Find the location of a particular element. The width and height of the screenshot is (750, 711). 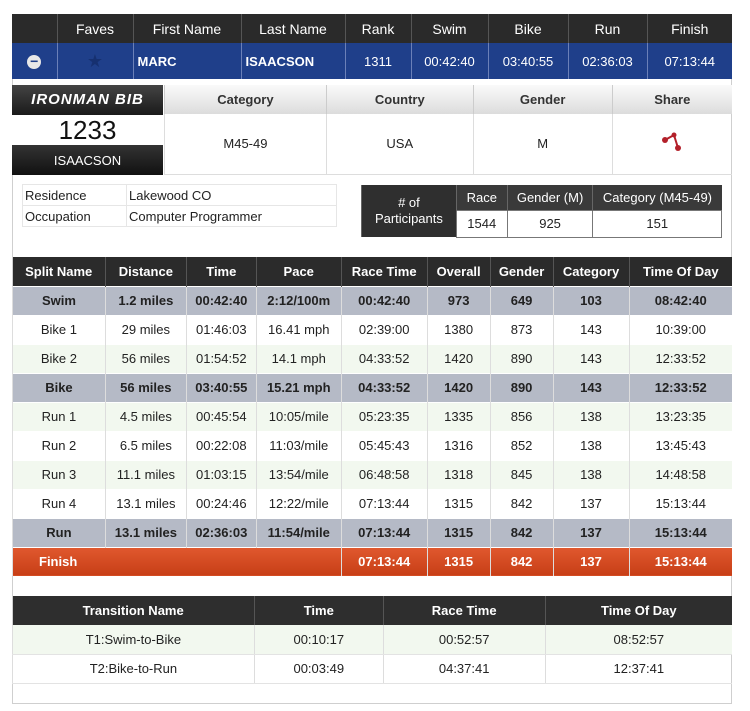

split-race-time: 02:39:00 is located at coordinates (384, 329).